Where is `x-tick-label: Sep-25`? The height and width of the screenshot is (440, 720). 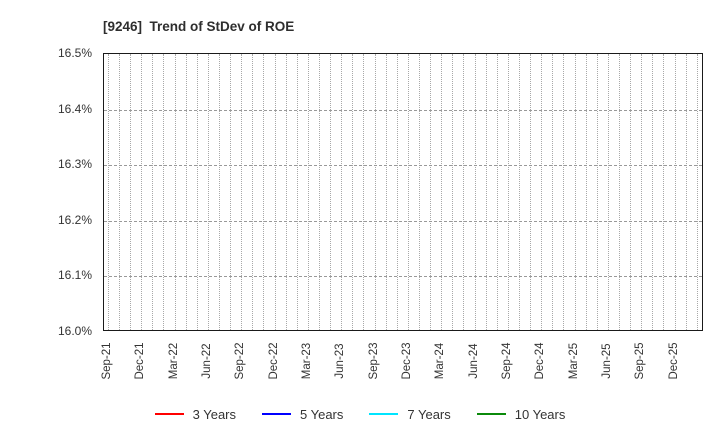
x-tick-label: Sep-25 is located at coordinates (640, 361).